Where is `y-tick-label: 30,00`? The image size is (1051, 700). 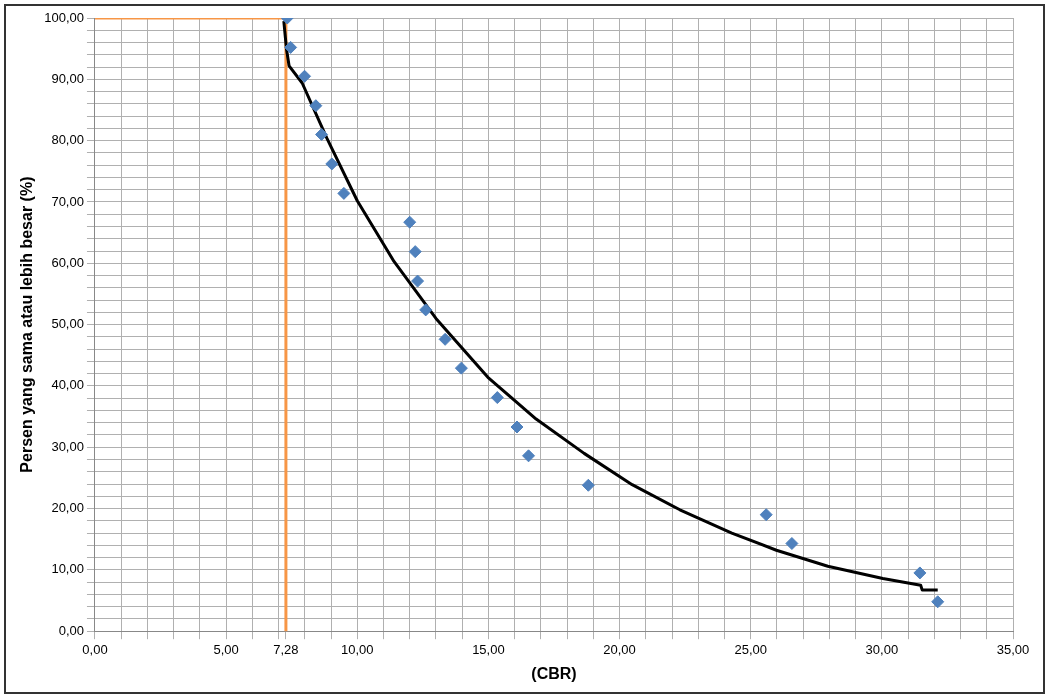 y-tick-label: 30,00 is located at coordinates (67, 446).